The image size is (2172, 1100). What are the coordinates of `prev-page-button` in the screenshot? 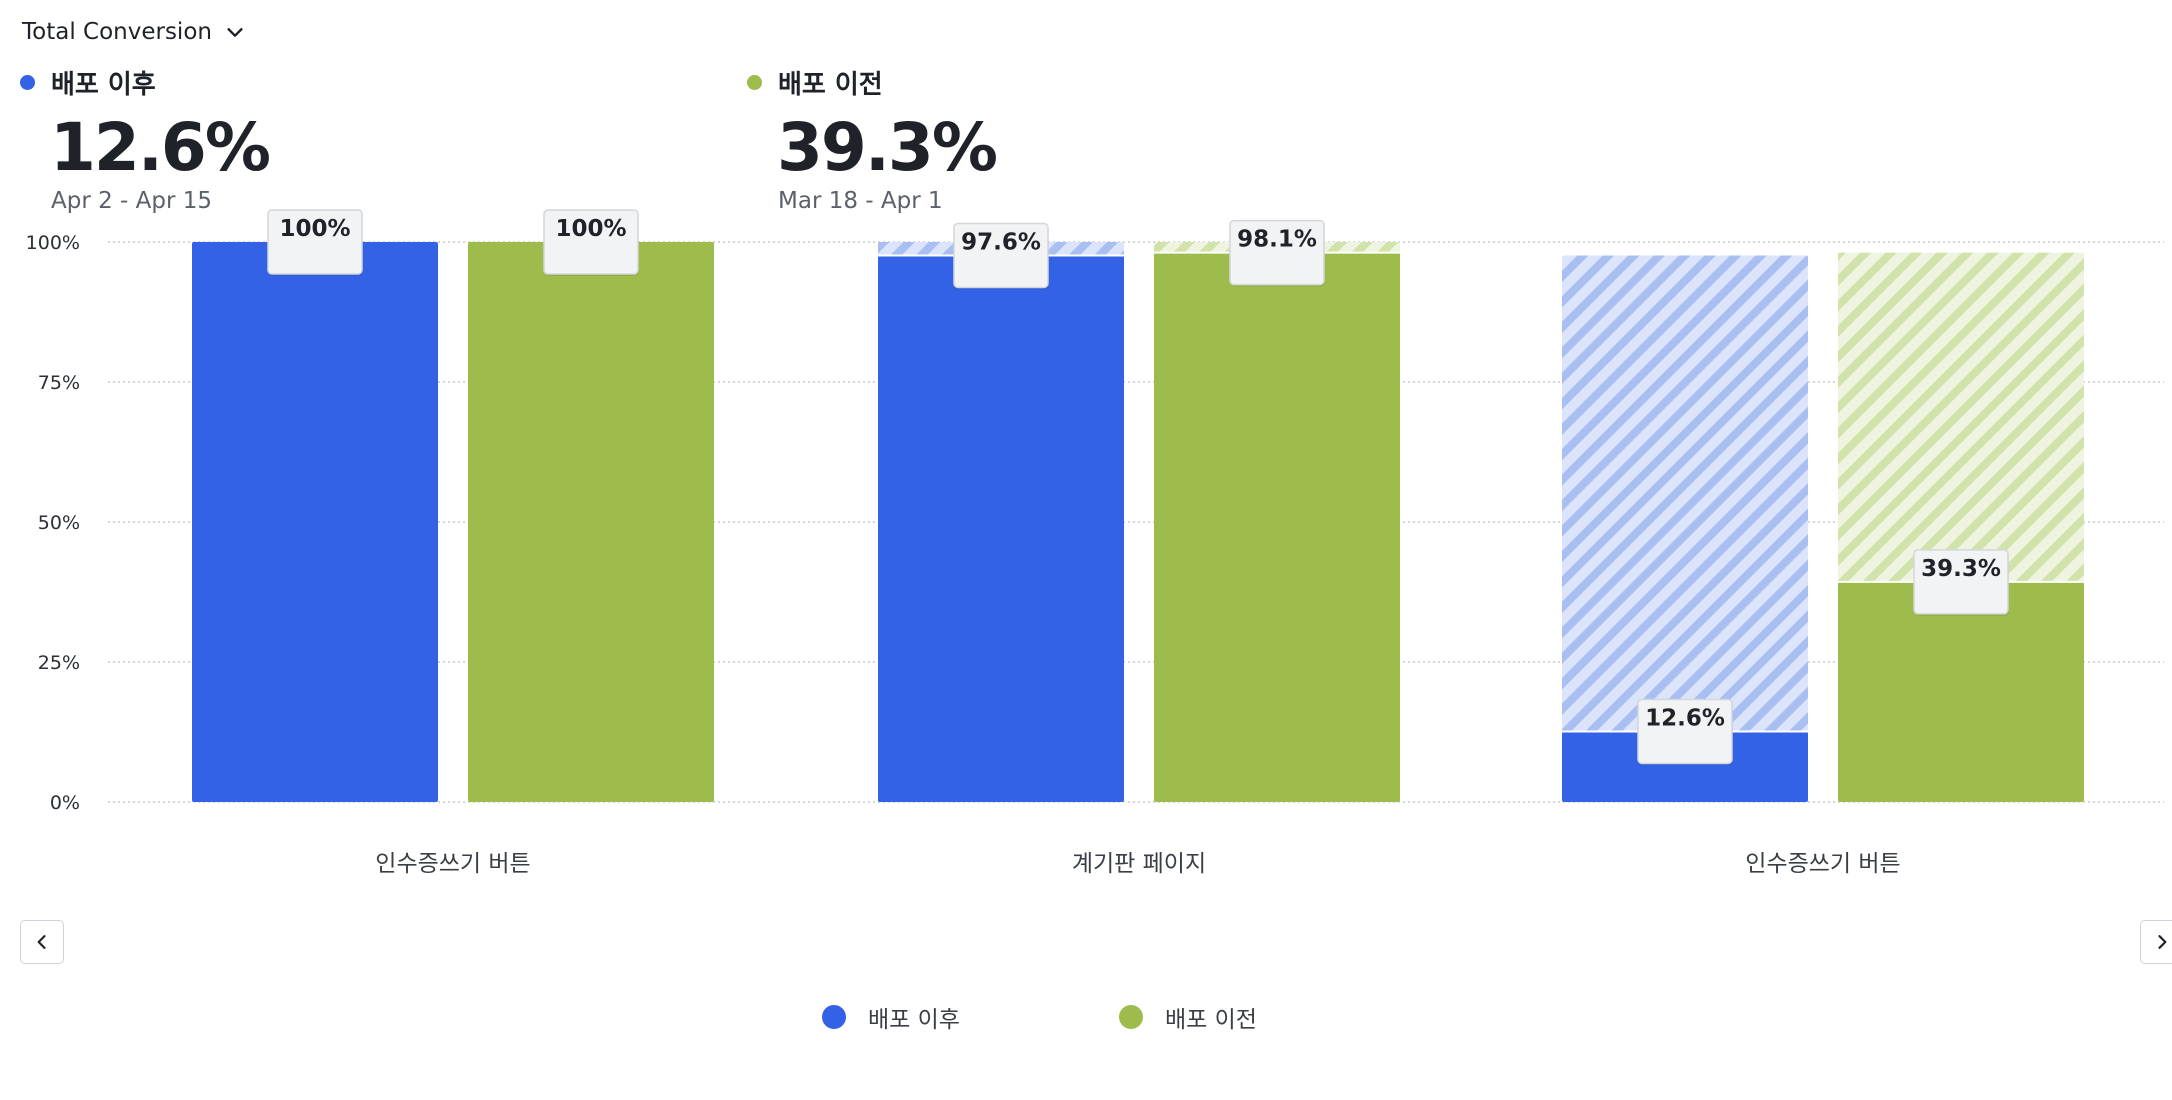 It's located at (42, 942).